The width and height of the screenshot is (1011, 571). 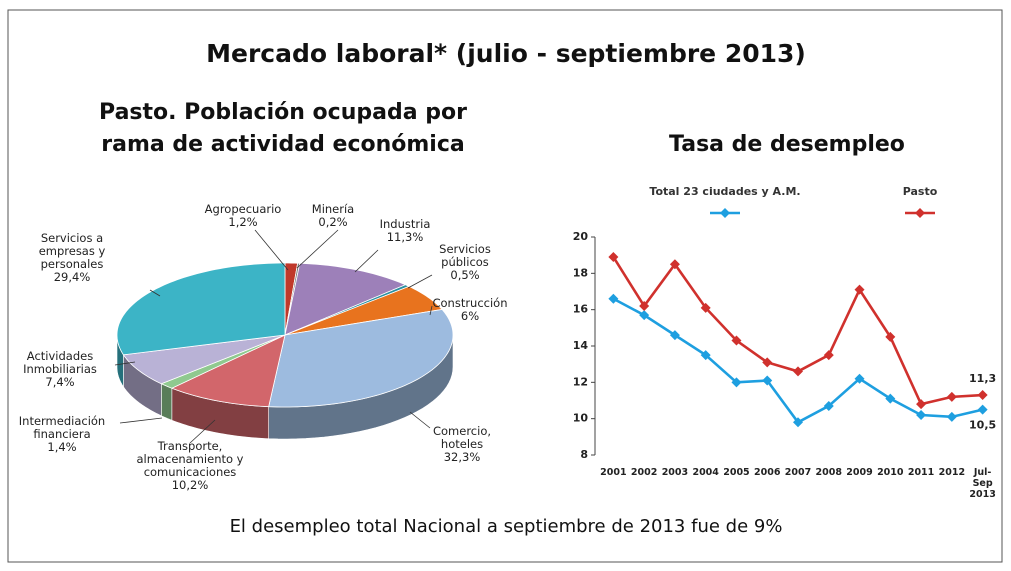 I want to click on legend-label: Total 23 ciudades y A.M., so click(x=724, y=191).